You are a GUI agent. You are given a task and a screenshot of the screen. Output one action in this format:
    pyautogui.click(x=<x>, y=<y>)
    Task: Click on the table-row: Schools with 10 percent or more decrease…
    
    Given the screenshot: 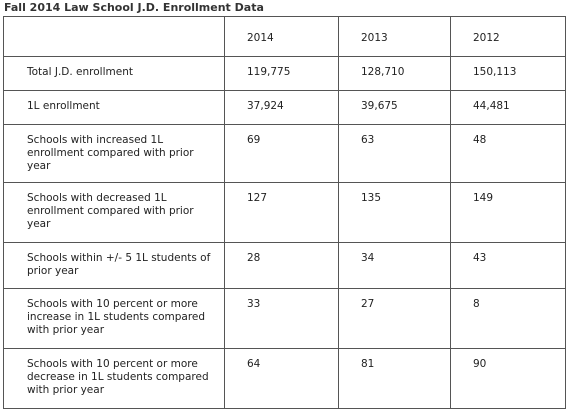 What is the action you would take?
    pyautogui.click(x=284, y=378)
    